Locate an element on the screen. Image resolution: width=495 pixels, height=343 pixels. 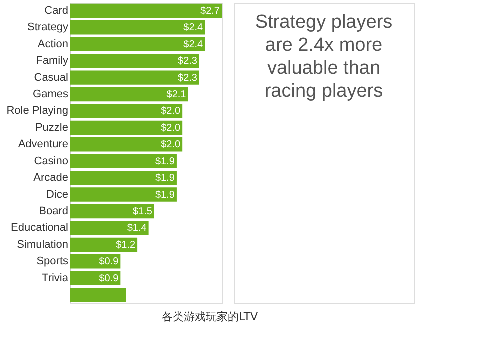
y-tick-label: Family is located at coordinates (52, 61).